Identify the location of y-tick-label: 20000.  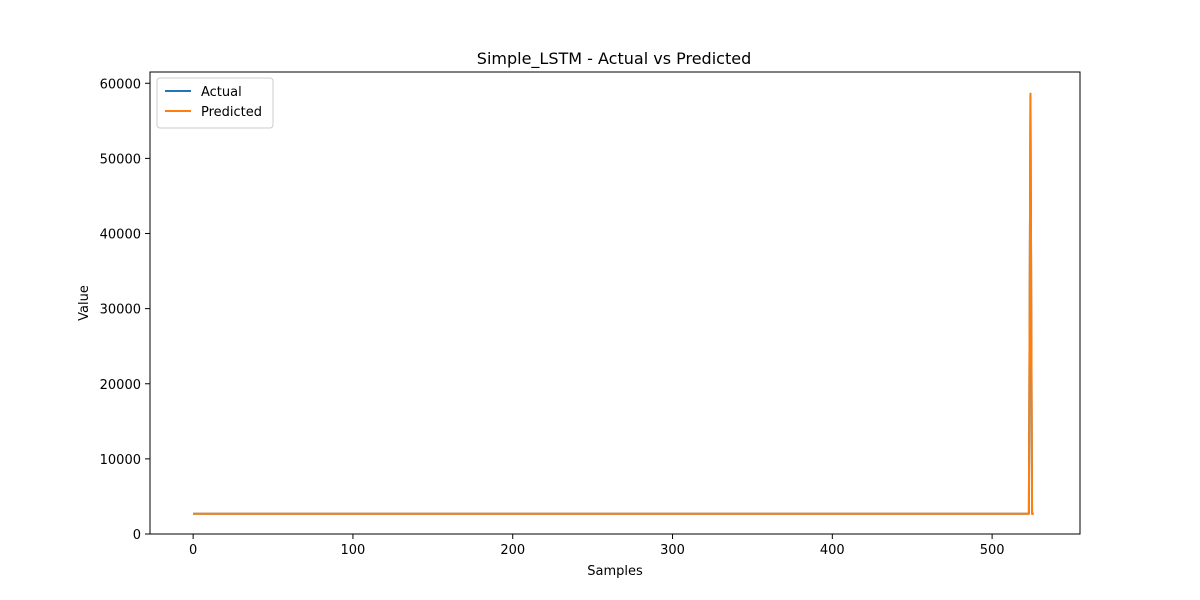
(120, 385).